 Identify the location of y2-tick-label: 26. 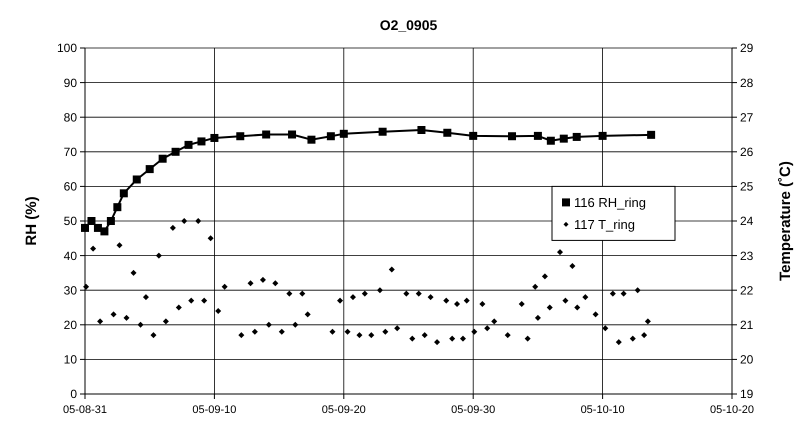
(747, 152).